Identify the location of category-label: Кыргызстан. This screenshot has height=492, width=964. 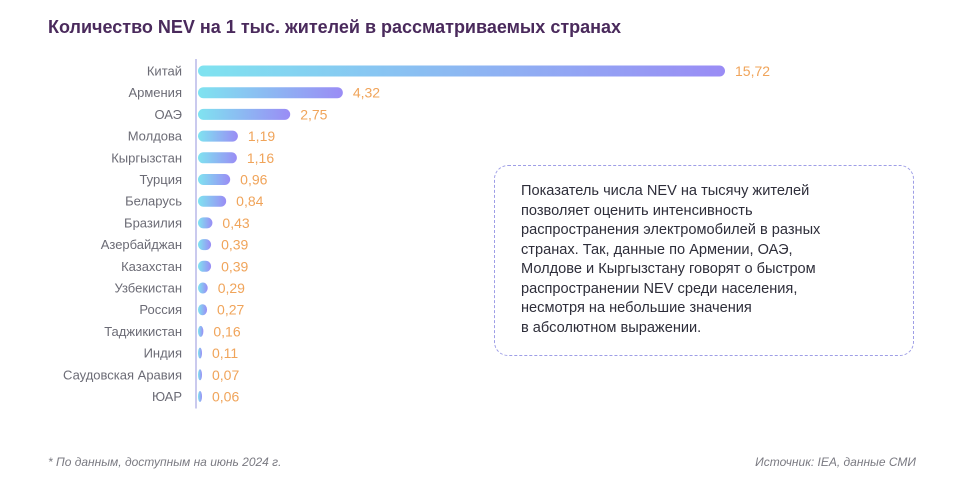
(146, 157).